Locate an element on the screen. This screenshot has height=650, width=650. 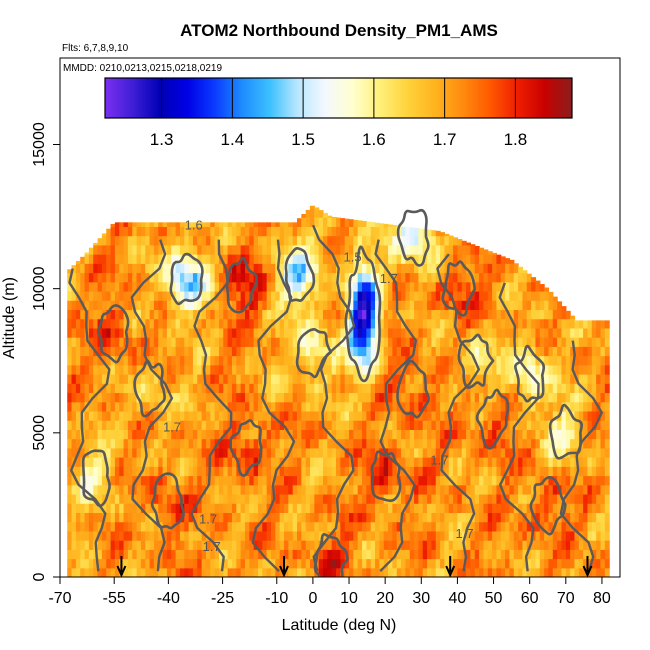
contour-label: 1.7 is located at coordinates (465, 533).